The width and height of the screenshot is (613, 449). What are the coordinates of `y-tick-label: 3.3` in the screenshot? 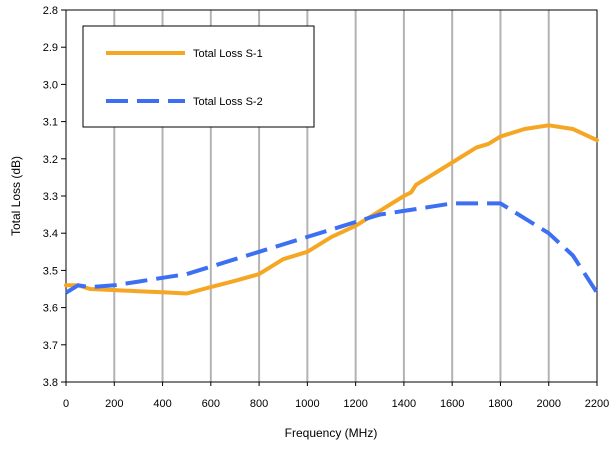 It's located at (50, 197).